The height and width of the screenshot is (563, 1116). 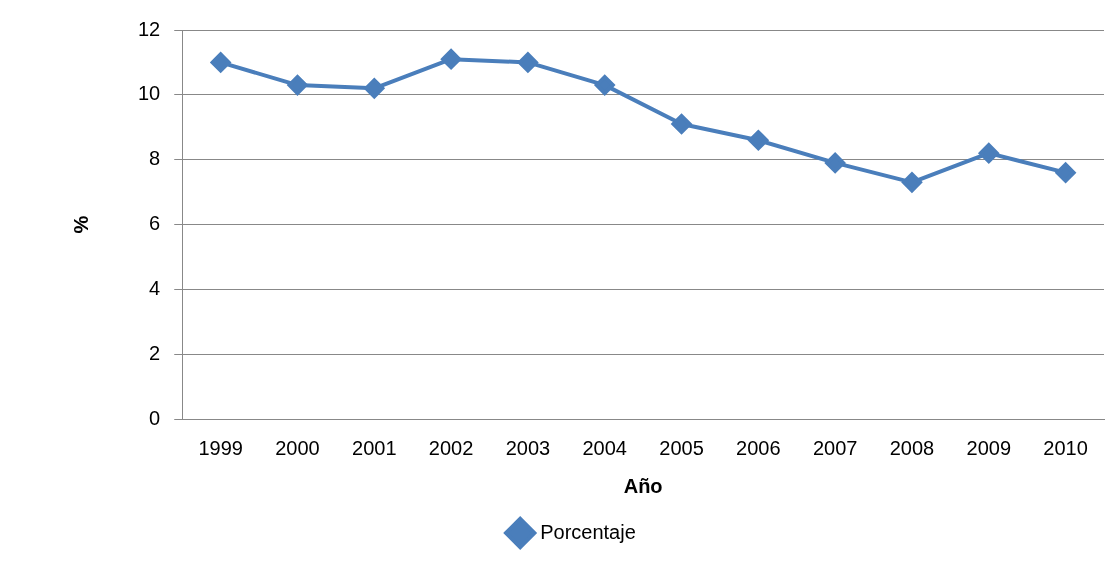 I want to click on x-tick-label: 2002, so click(x=451, y=447).